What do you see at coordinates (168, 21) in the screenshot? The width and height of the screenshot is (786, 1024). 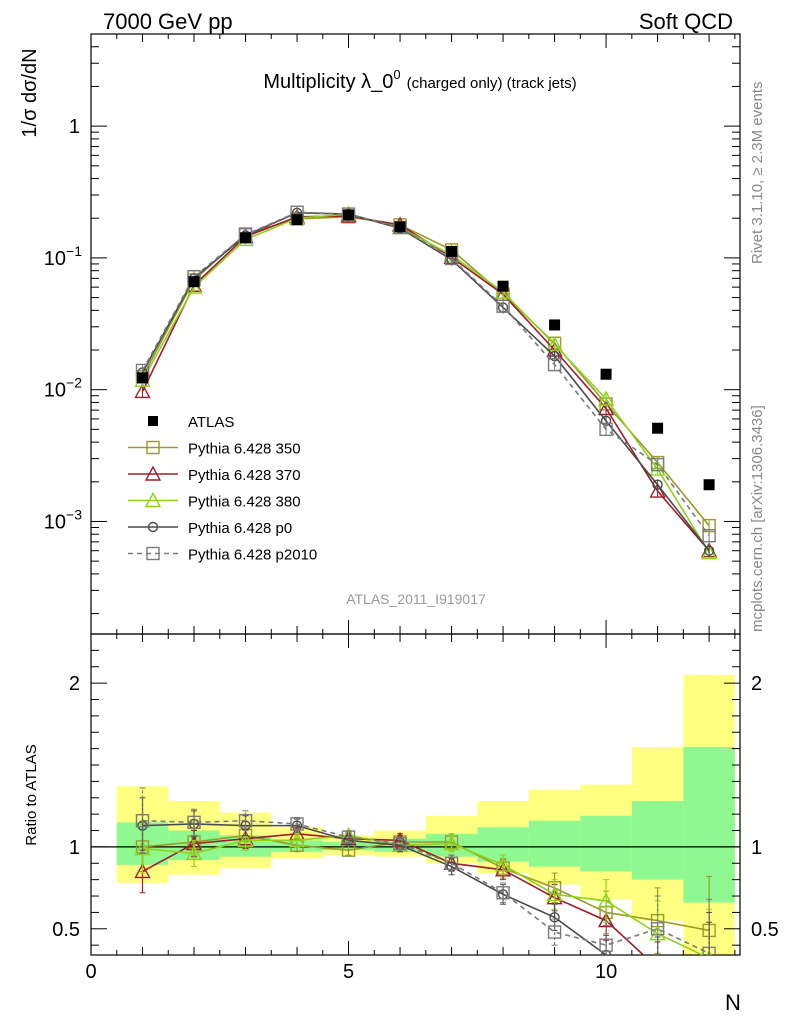 I see `header-energy-label: 7000 GeV pp` at bounding box center [168, 21].